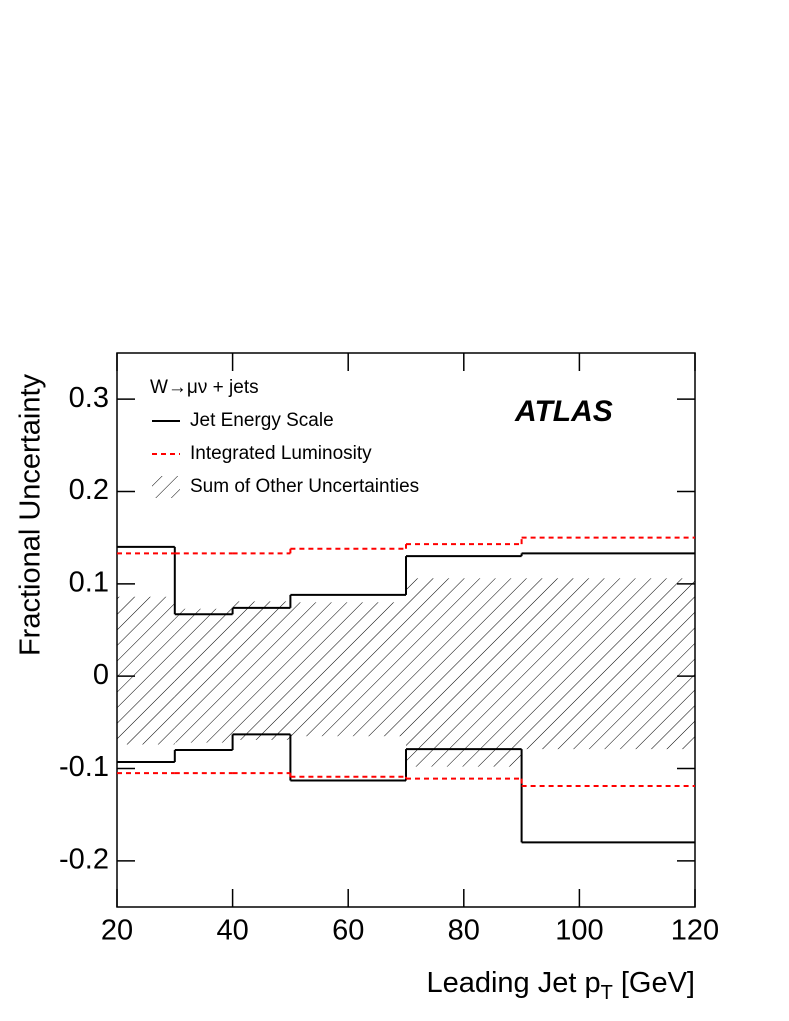 This screenshot has height=1021, width=789. I want to click on x-tick-label: 100, so click(579, 931).